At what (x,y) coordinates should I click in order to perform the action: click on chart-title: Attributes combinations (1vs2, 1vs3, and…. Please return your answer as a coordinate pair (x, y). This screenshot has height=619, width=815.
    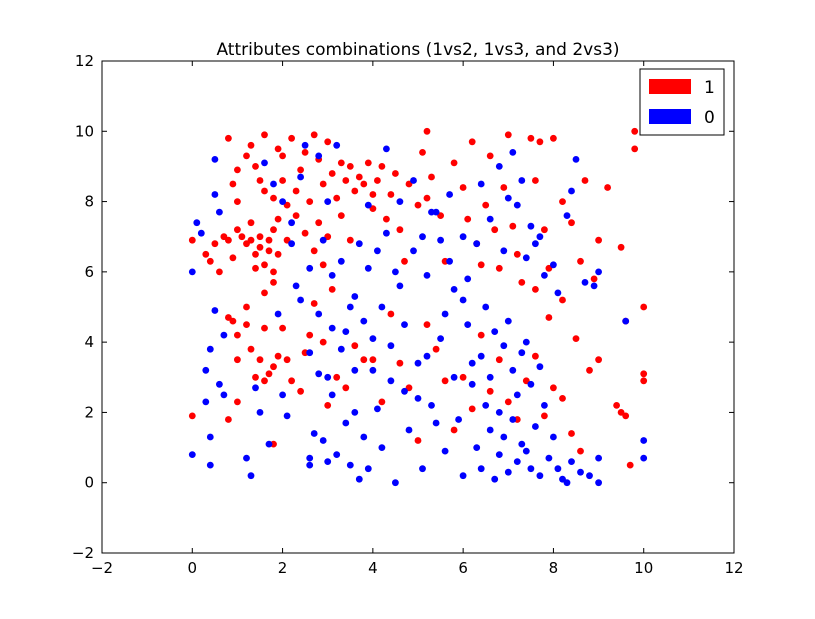
    Looking at the image, I should click on (417, 50).